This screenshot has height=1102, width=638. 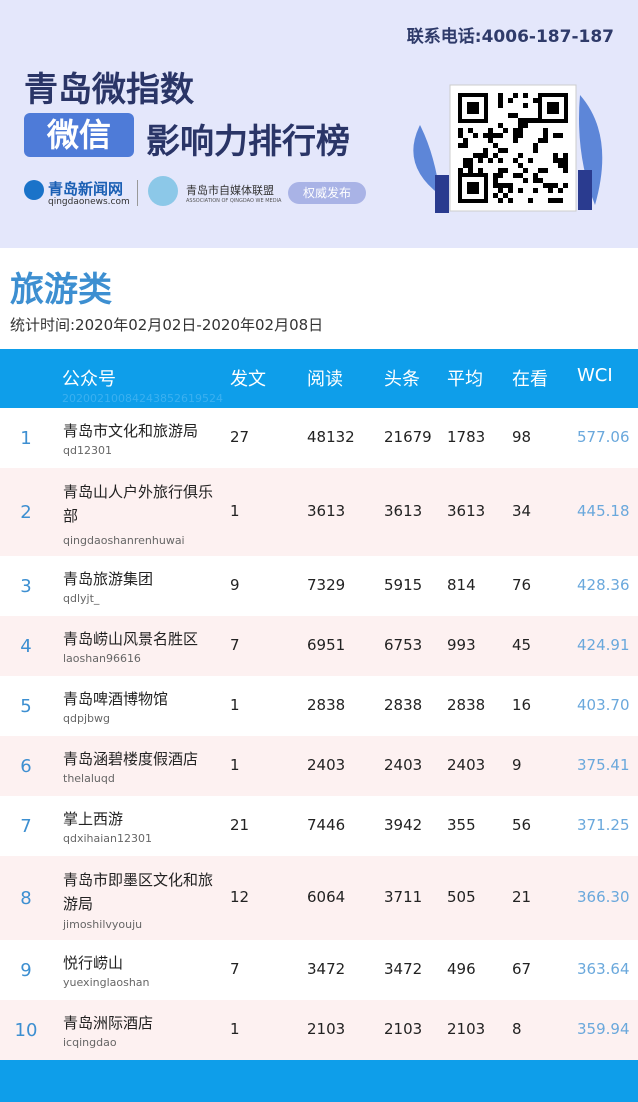 I want to click on cell-value: 2838, so click(x=326, y=705).